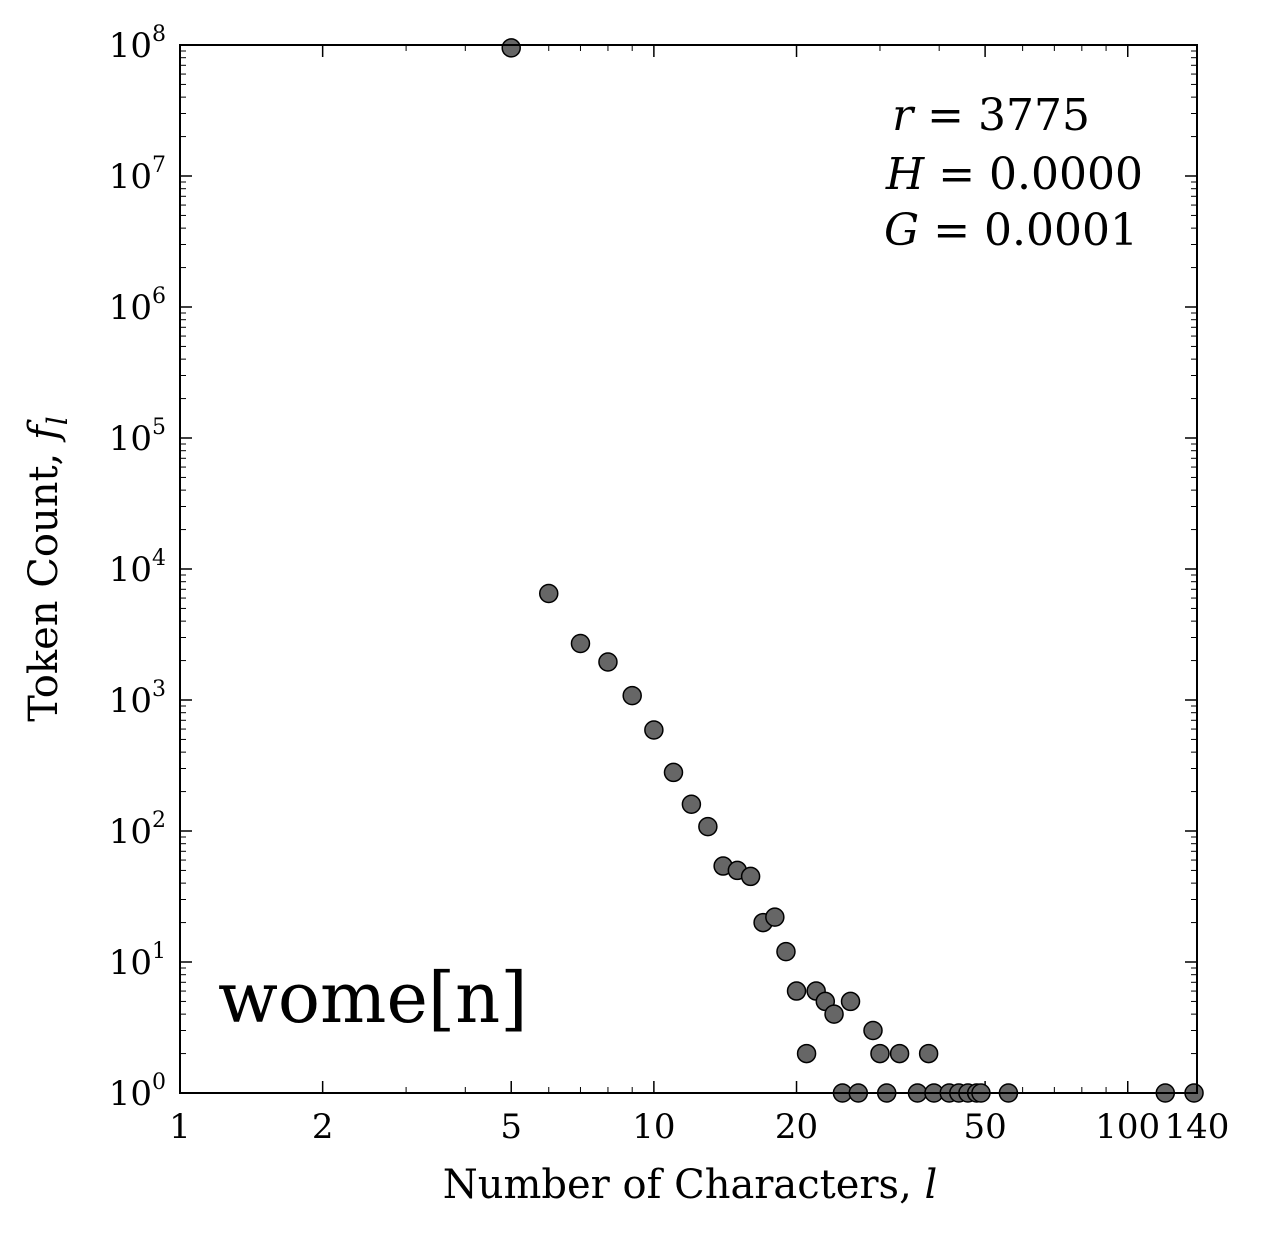 Image resolution: width=1280 pixels, height=1233 pixels. Describe the element at coordinates (1127, 1127) in the screenshot. I see `x-tick-label: 100` at that location.